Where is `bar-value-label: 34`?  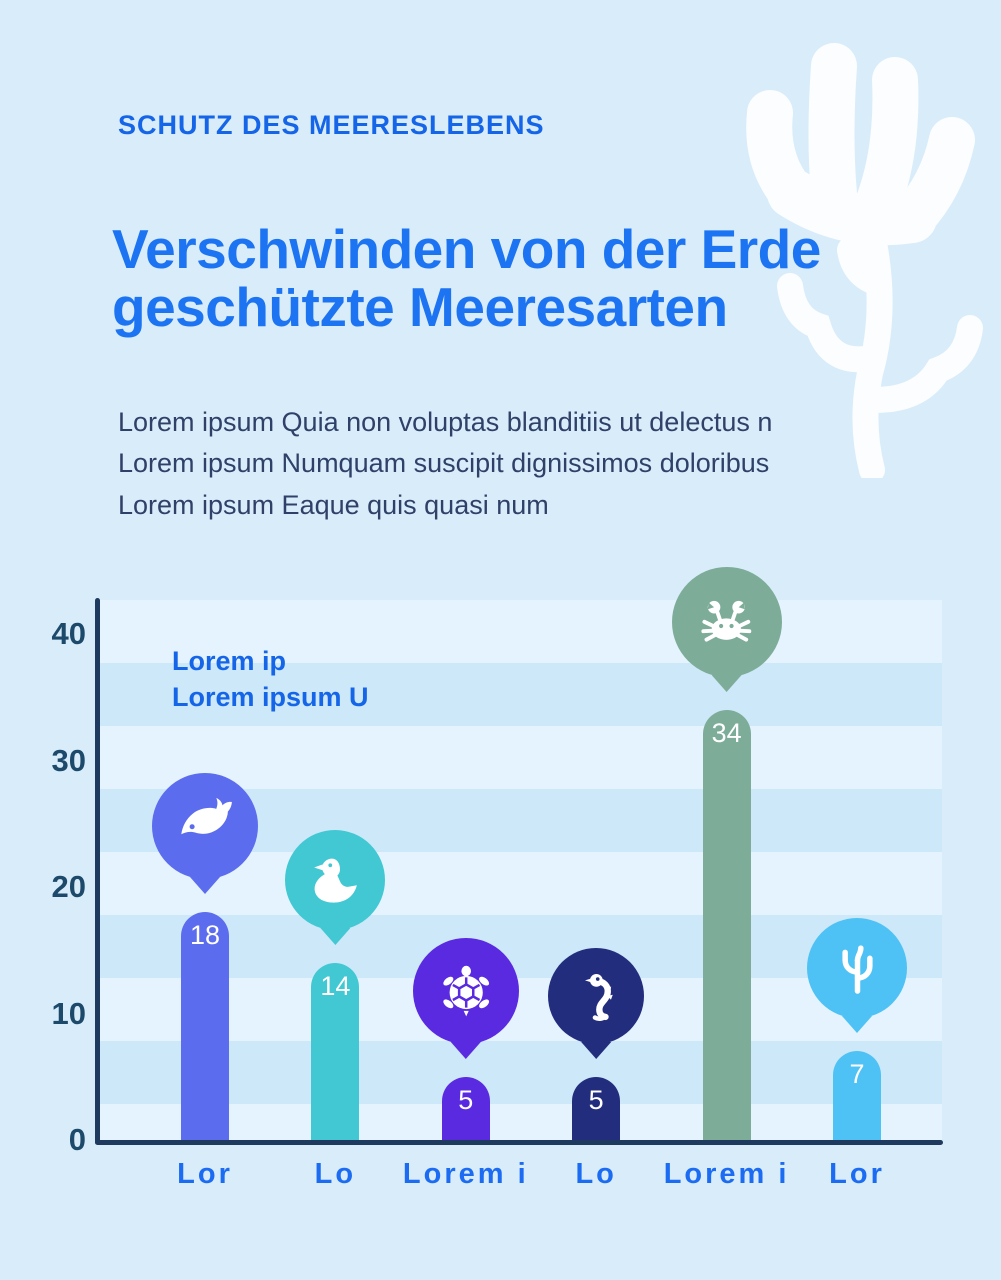
bar-value-label: 34 is located at coordinates (726, 733).